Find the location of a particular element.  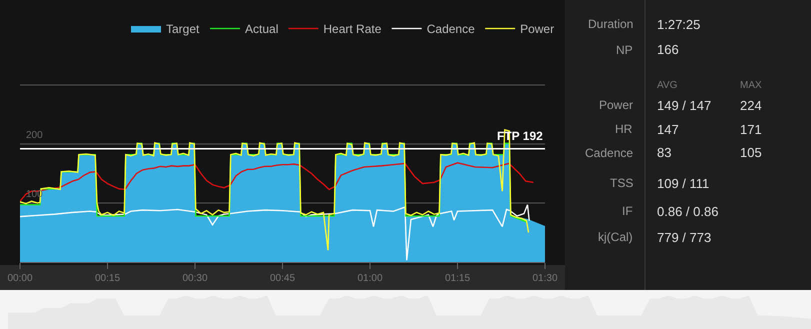

x-tick-label: 01:15 is located at coordinates (457, 278).